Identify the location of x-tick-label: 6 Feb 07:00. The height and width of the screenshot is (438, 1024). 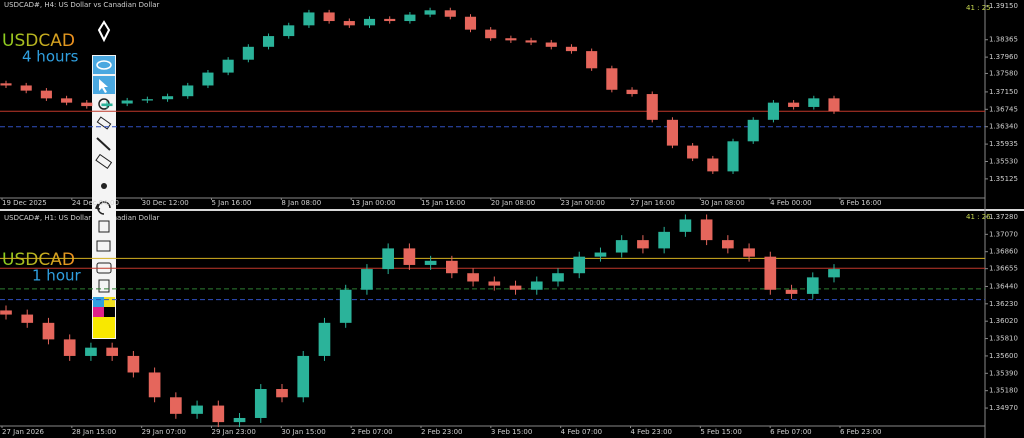
(790, 432).